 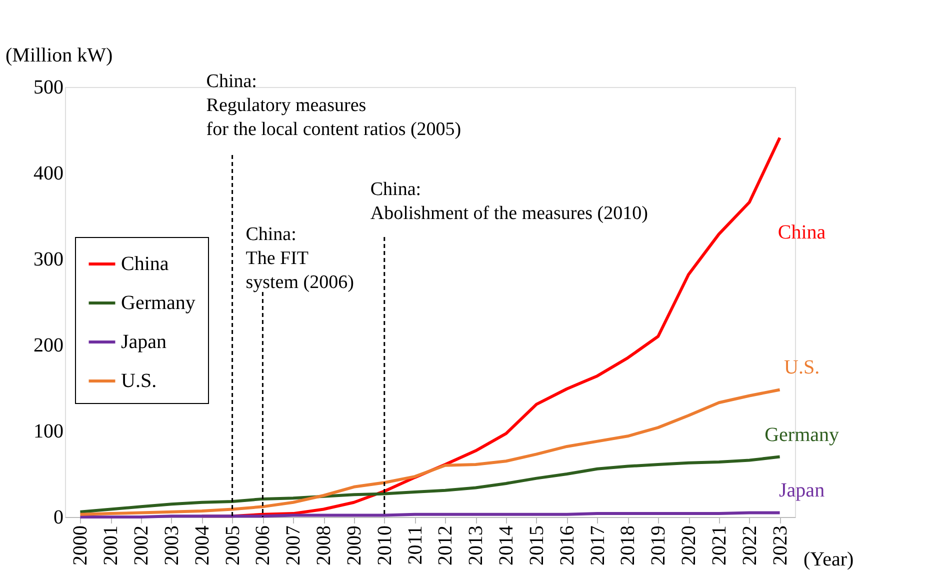 I want to click on text: Germany, so click(x=802, y=435).